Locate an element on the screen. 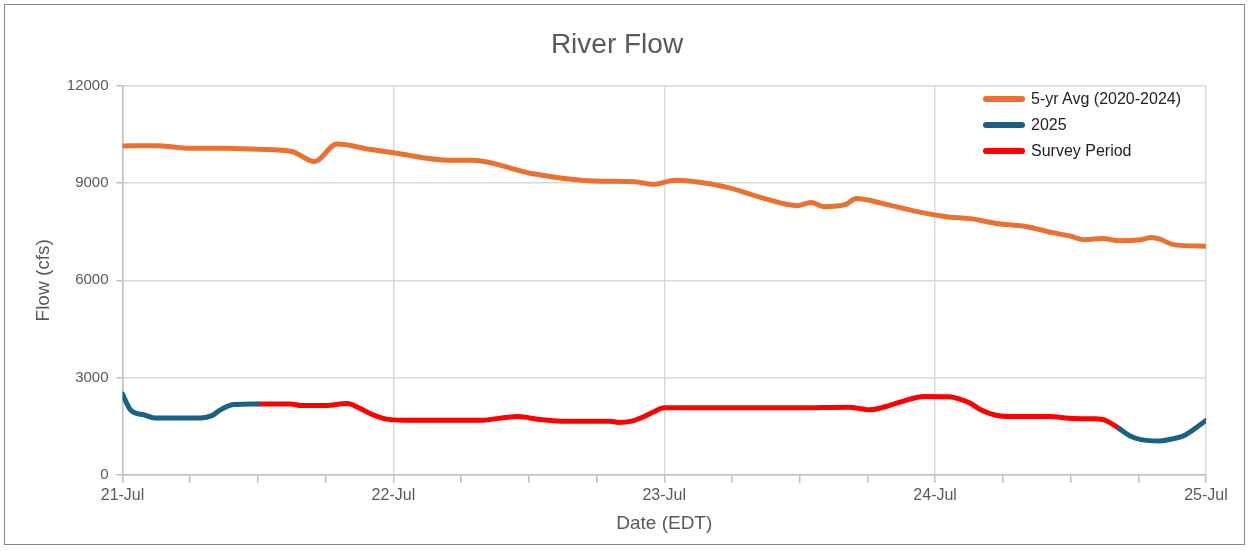 Image resolution: width=1251 pixels, height=551 pixels. y-tick-label: 3000 is located at coordinates (92, 376).